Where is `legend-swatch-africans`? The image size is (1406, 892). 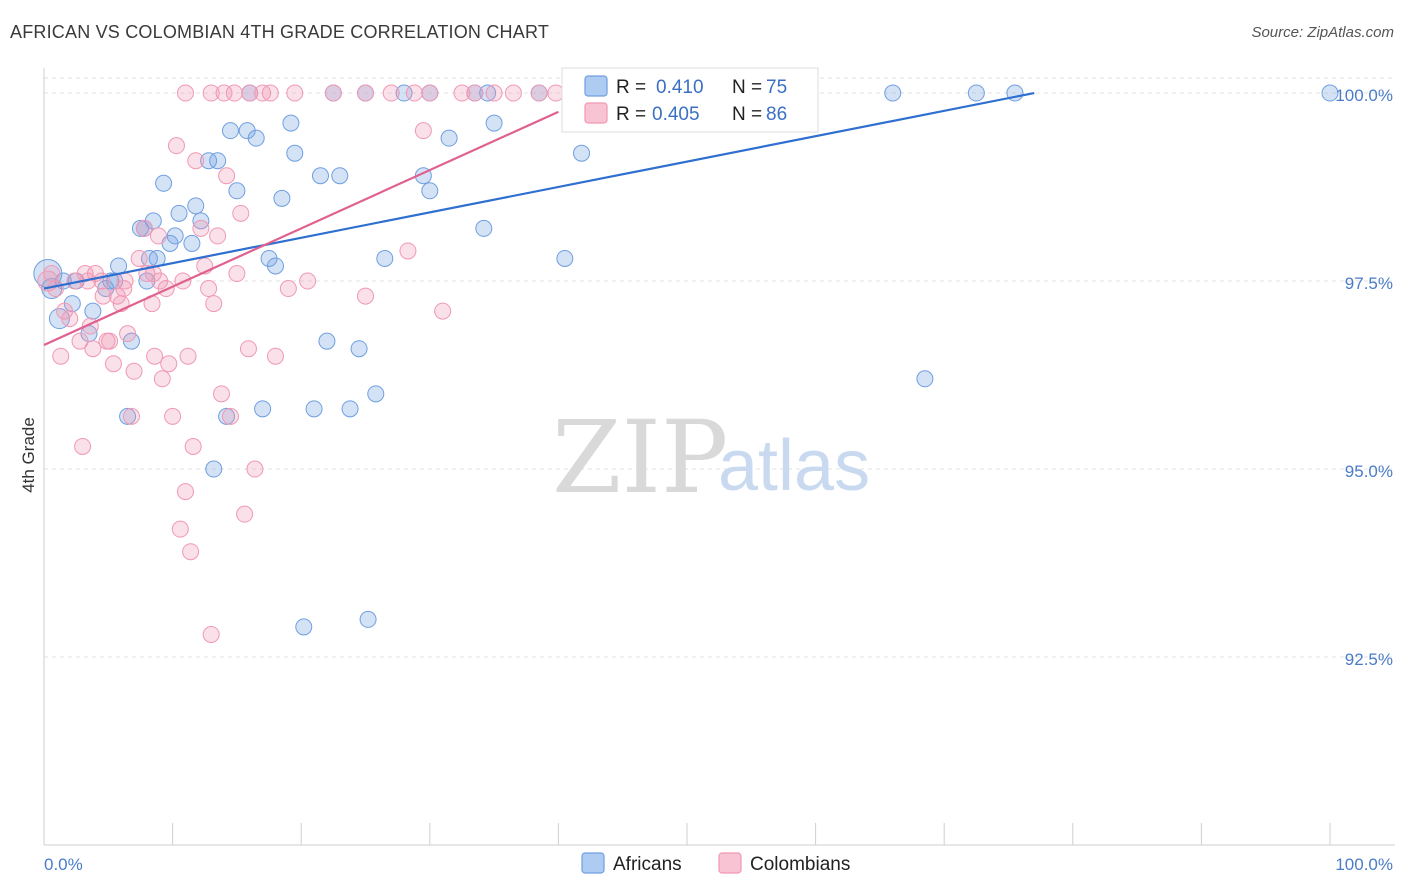 legend-swatch-africans is located at coordinates (596, 86).